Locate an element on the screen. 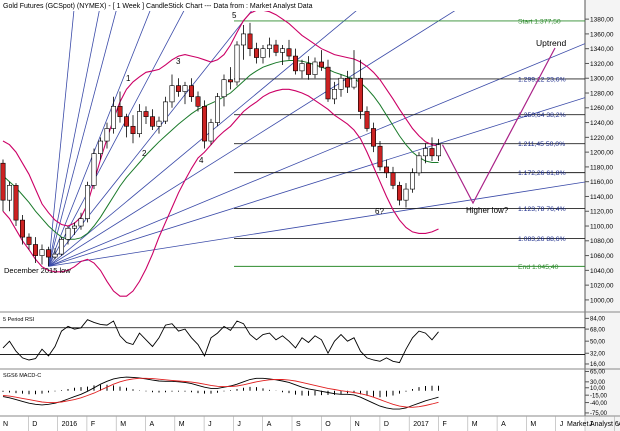 The width and height of the screenshot is (620, 431). macd-title: SGS6 MACD-C is located at coordinates (22, 376).